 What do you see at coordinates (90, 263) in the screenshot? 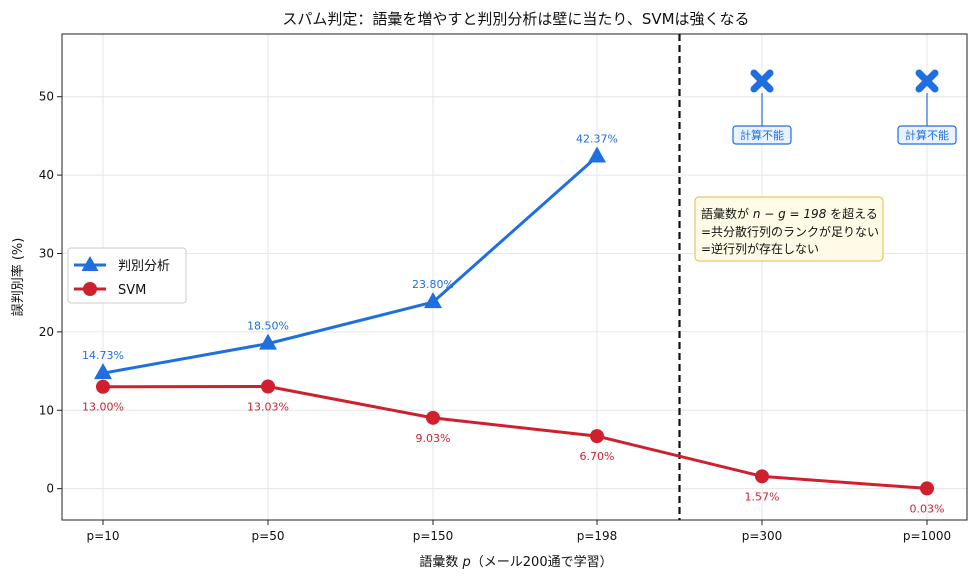
I see `legend-marker-lda` at bounding box center [90, 263].